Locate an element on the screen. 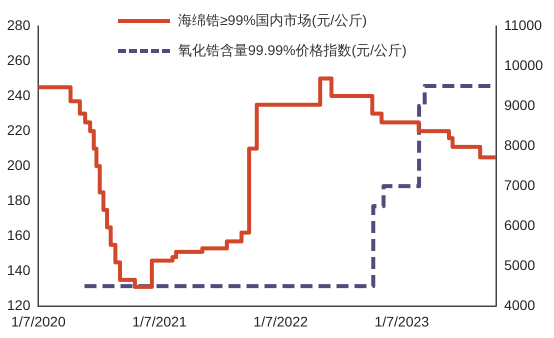  y-tick-label: 120 is located at coordinates (19, 305).